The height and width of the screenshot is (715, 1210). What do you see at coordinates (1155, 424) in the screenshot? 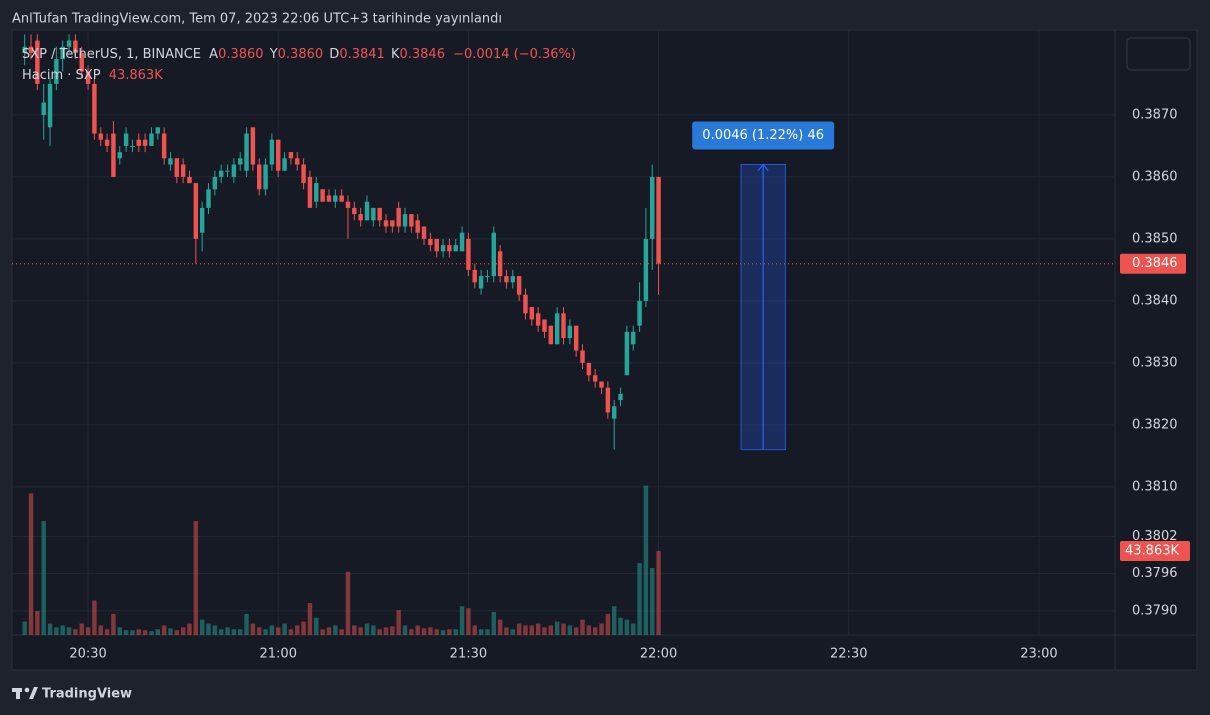
I see `y-tick-label: 0.3820` at bounding box center [1155, 424].